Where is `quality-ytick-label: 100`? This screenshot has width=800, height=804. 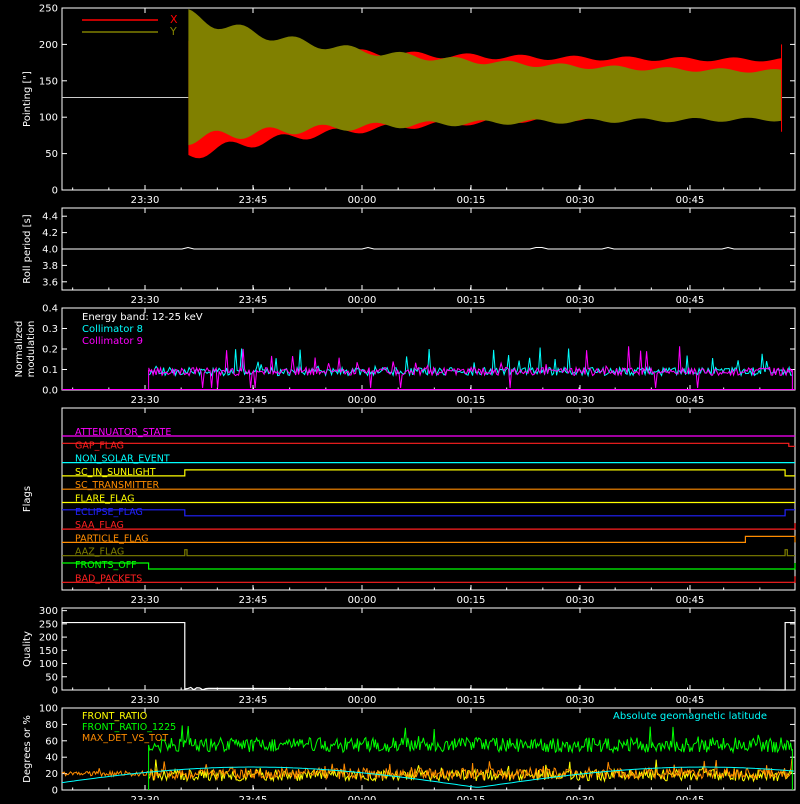
quality-ytick-label: 100 is located at coordinates (48, 664).